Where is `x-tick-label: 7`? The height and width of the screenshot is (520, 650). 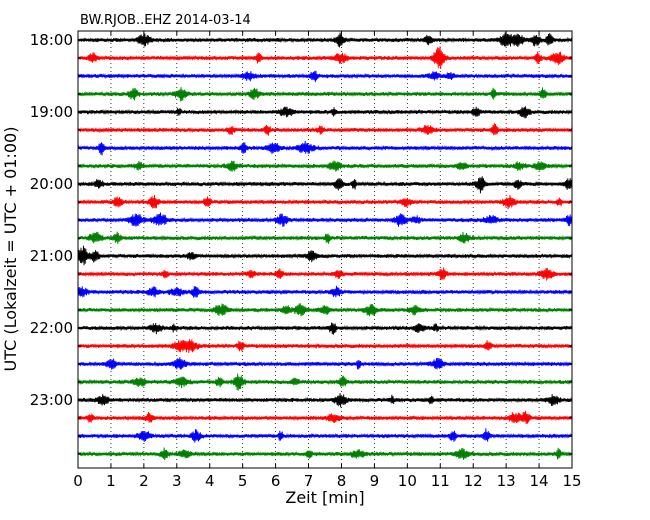
x-tick-label: 7 is located at coordinates (309, 481).